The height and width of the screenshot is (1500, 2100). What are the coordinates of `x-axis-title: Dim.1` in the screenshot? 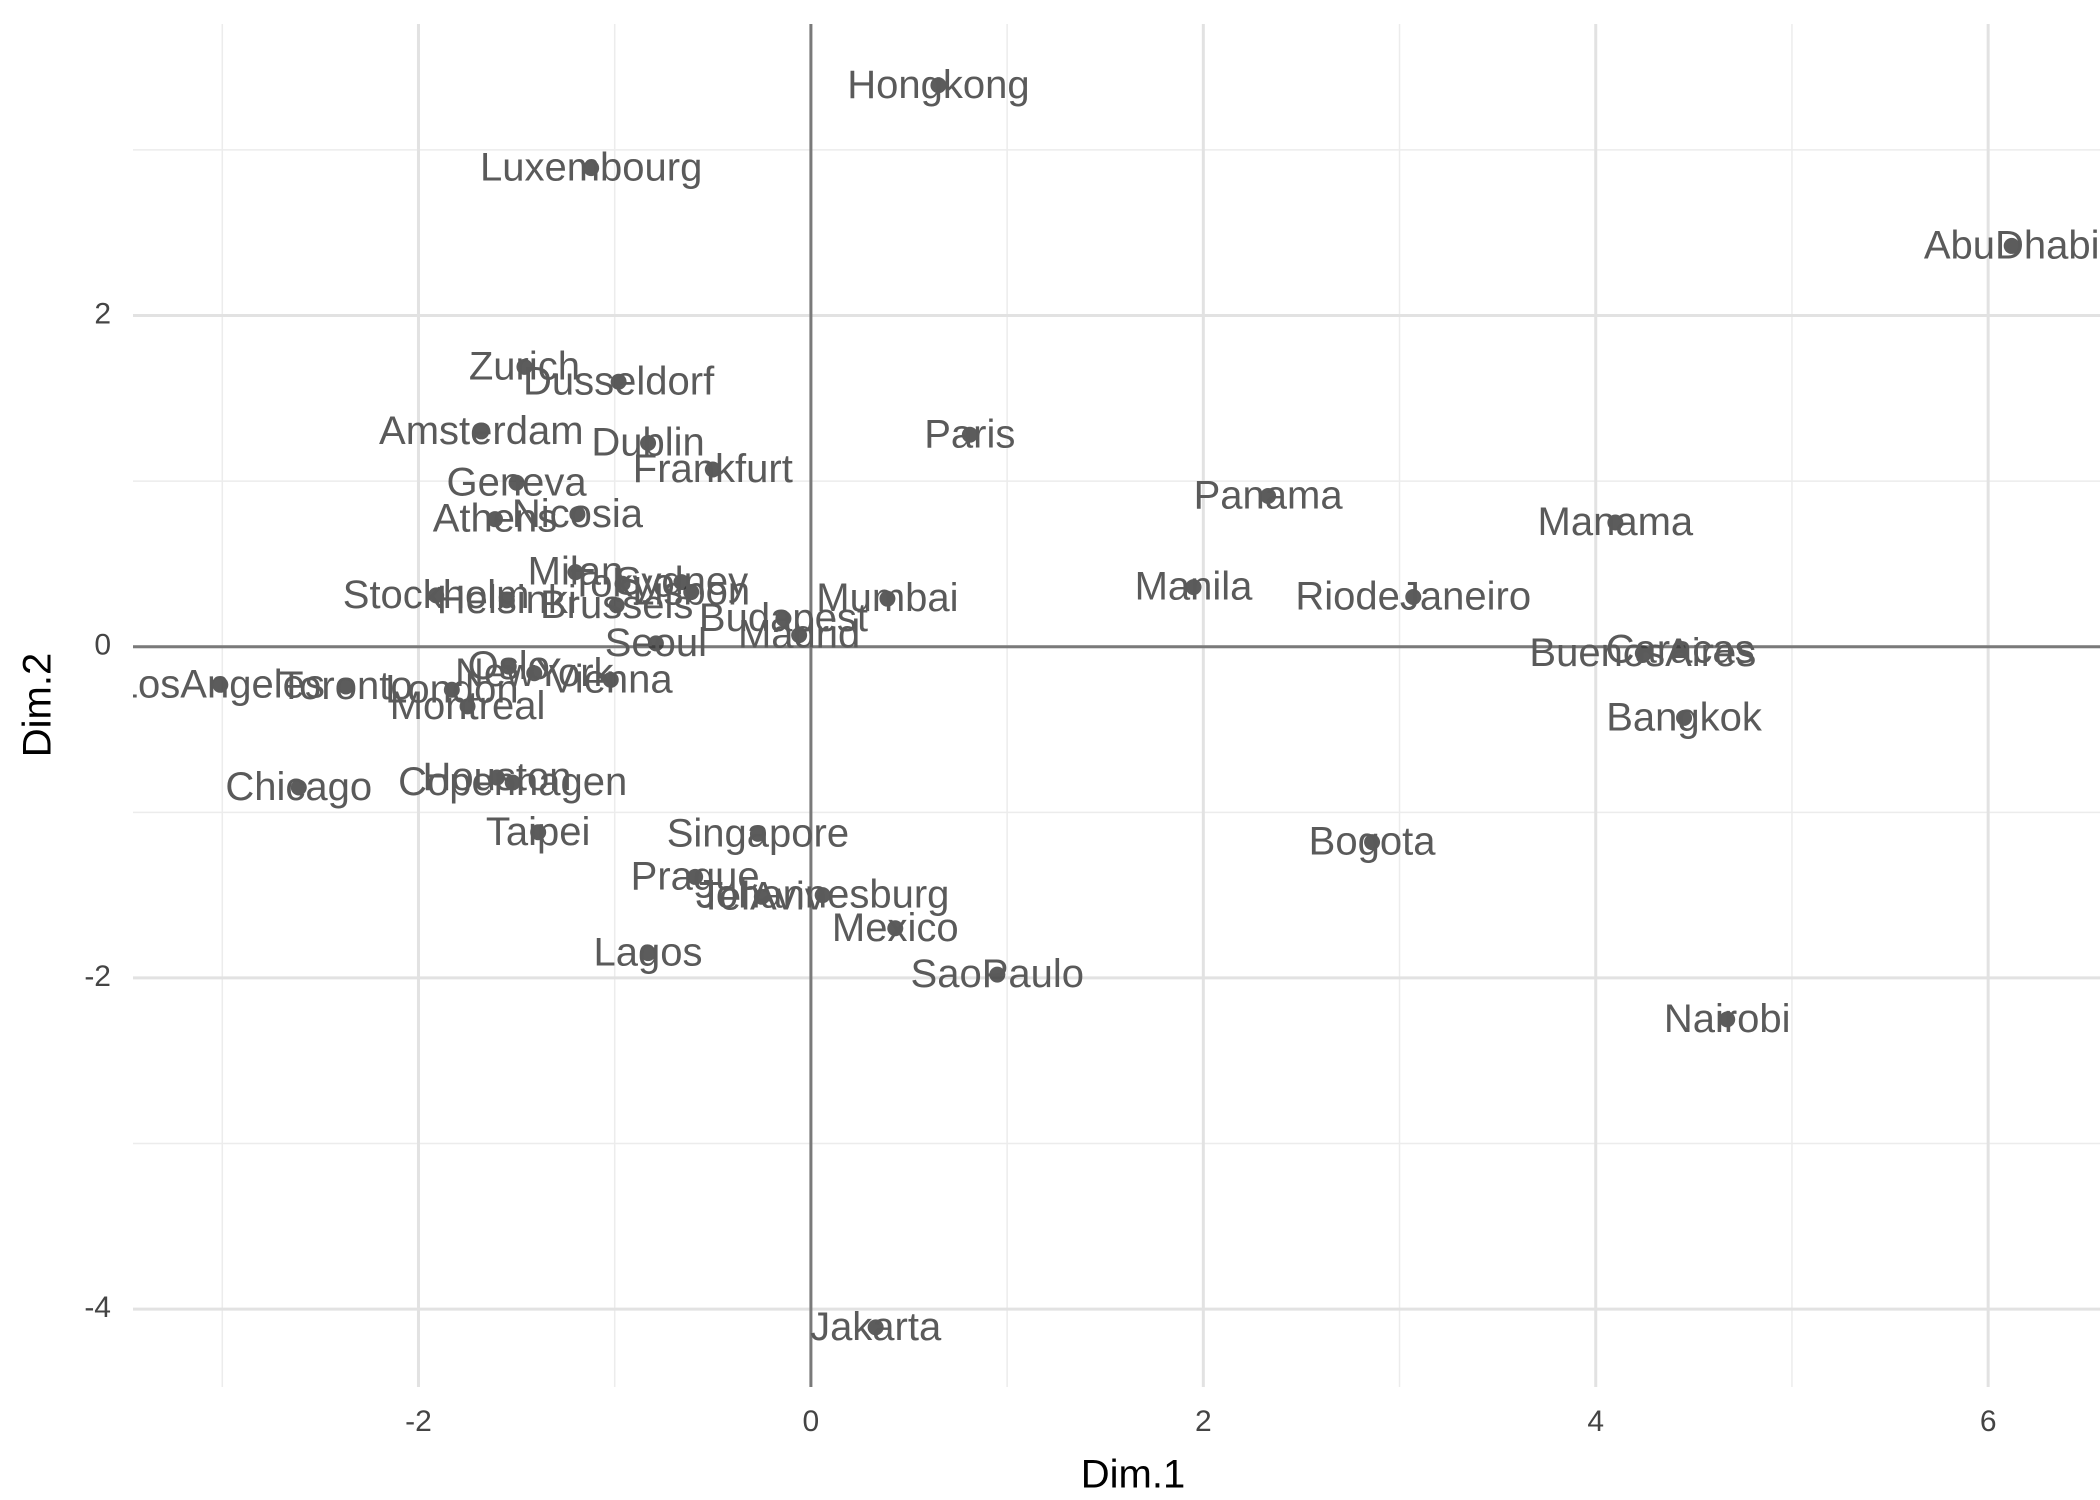 It's located at (1133, 1475).